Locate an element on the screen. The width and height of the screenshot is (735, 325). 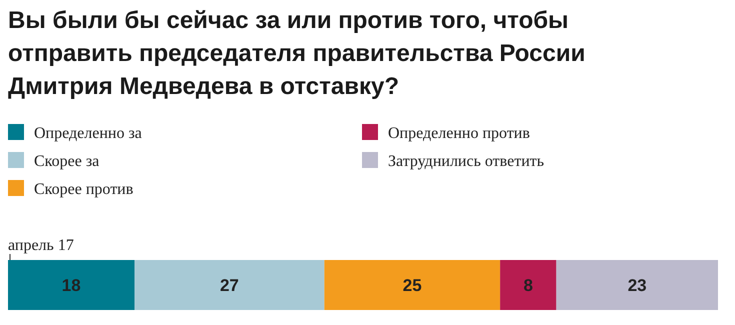
data-label: 8 is located at coordinates (528, 285).